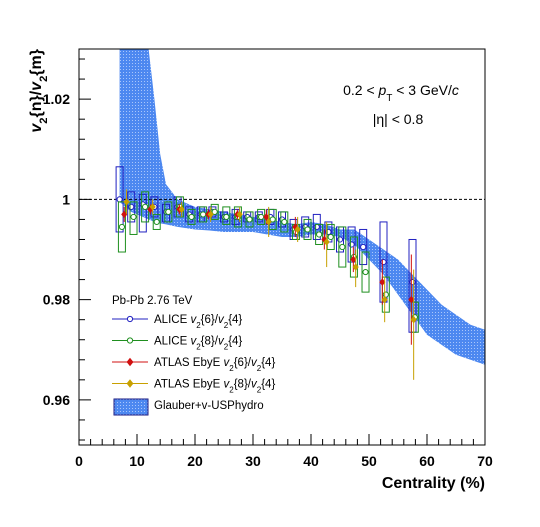 This screenshot has width=540, height=527. I want to click on x-tick-label: 10, so click(137, 461).